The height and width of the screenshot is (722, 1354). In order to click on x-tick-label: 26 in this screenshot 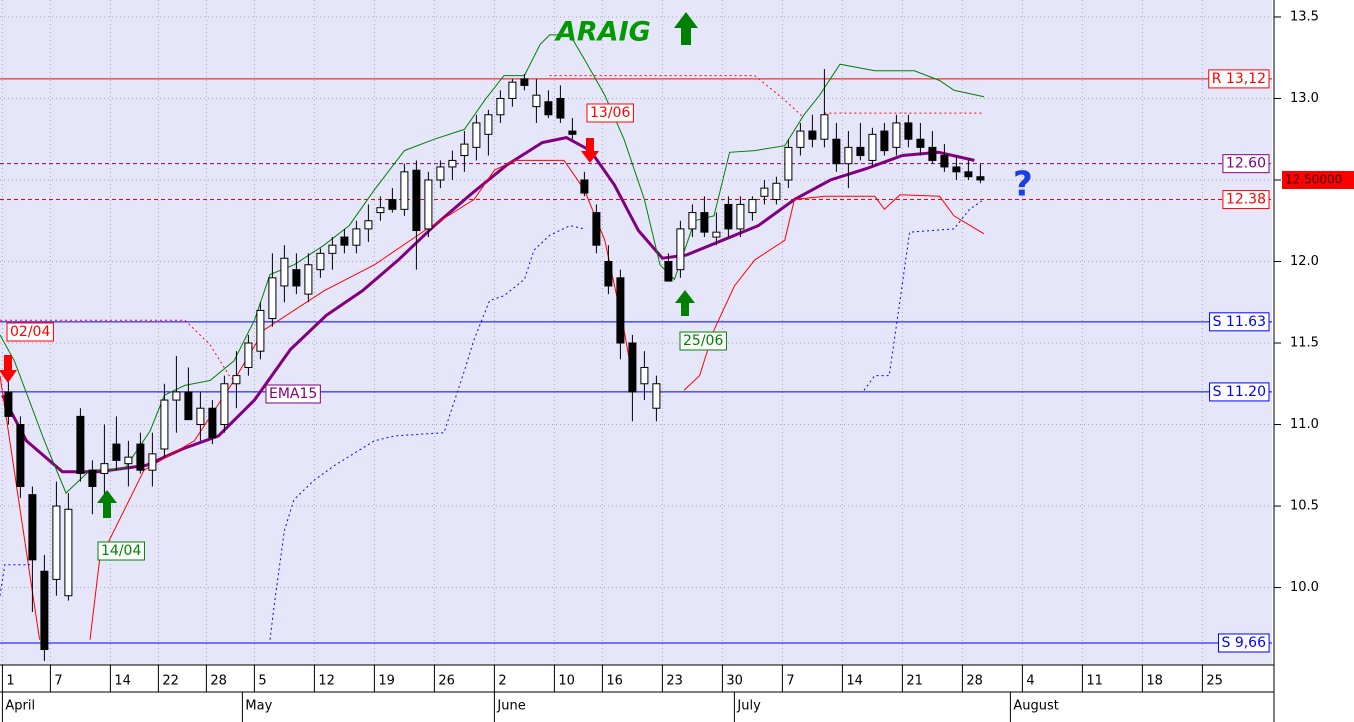, I will do `click(446, 681)`.